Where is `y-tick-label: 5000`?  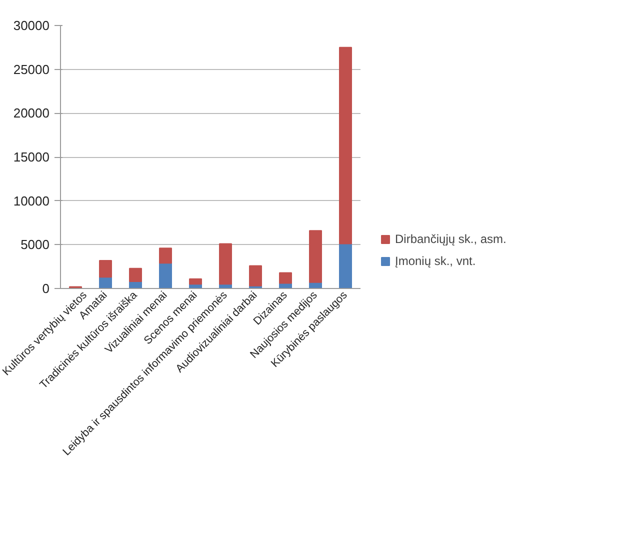 y-tick-label: 5000 is located at coordinates (35, 244).